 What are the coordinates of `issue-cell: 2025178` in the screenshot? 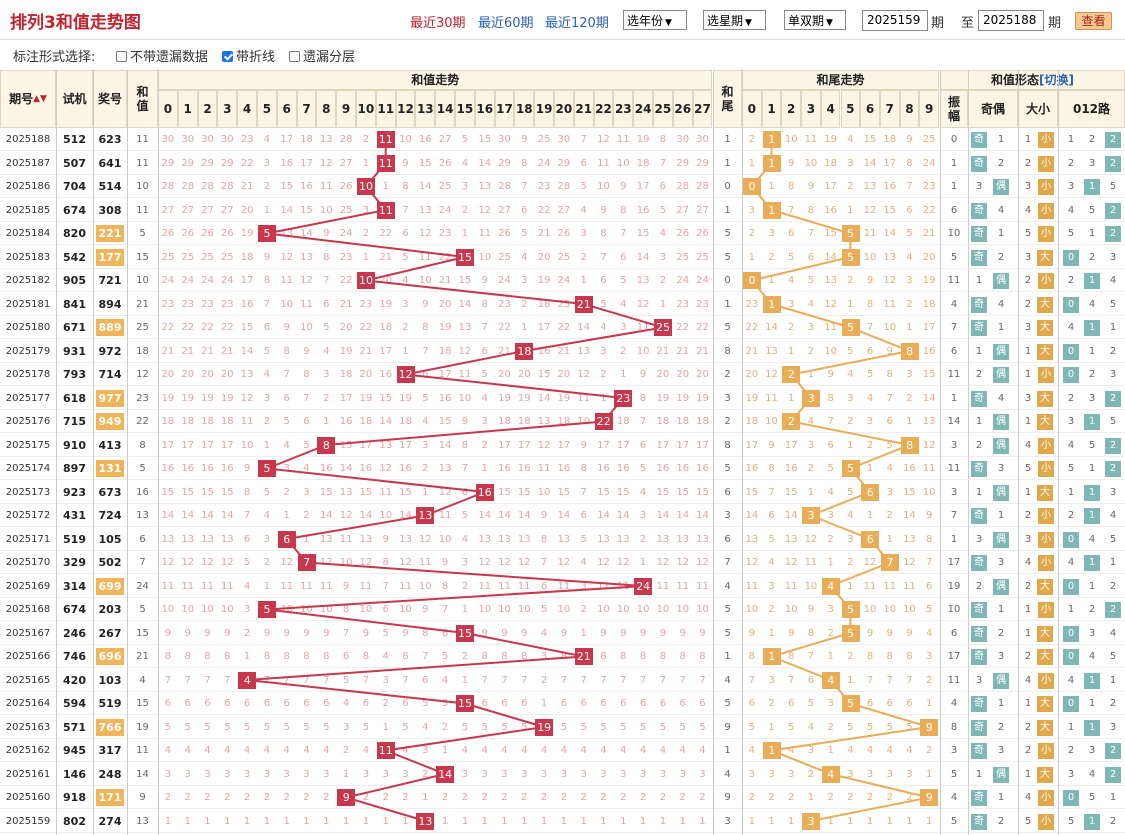 It's located at (28, 374).